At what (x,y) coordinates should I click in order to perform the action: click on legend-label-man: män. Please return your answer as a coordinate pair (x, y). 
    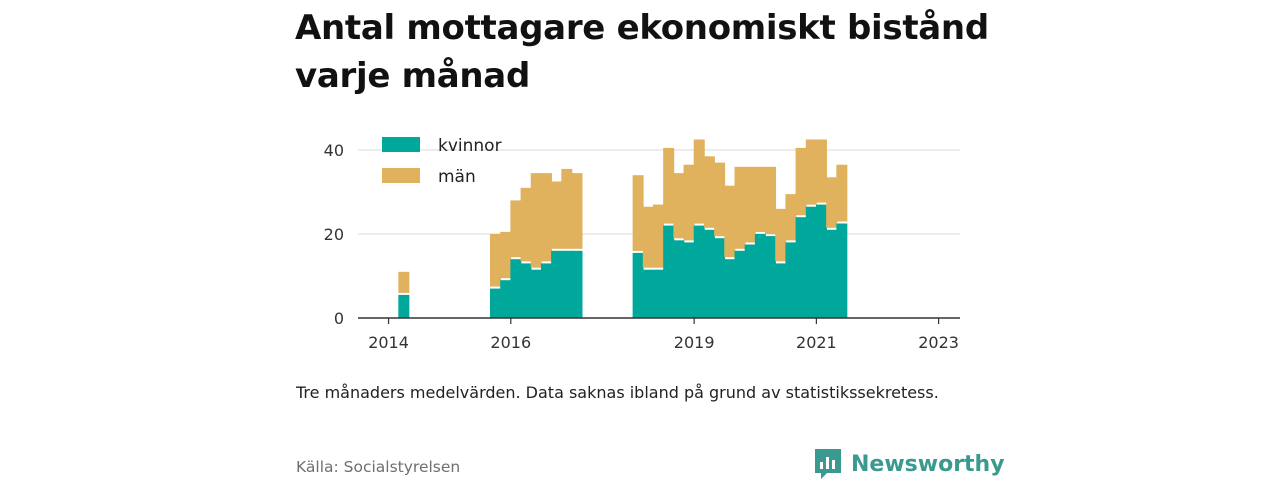
    Looking at the image, I should click on (457, 177).